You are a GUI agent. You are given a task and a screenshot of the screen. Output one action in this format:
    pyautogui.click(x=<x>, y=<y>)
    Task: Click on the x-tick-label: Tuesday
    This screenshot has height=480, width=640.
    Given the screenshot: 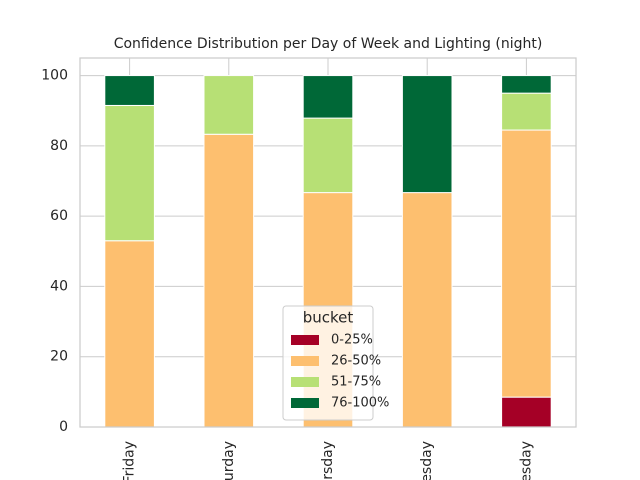 What is the action you would take?
    pyautogui.click(x=427, y=460)
    